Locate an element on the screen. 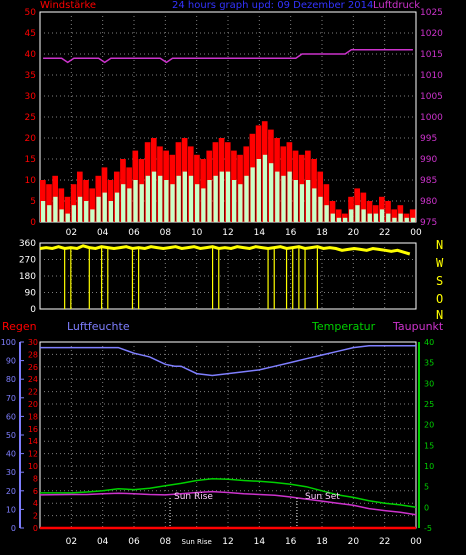  rain-tick-label: 14 is located at coordinates (33, 441).